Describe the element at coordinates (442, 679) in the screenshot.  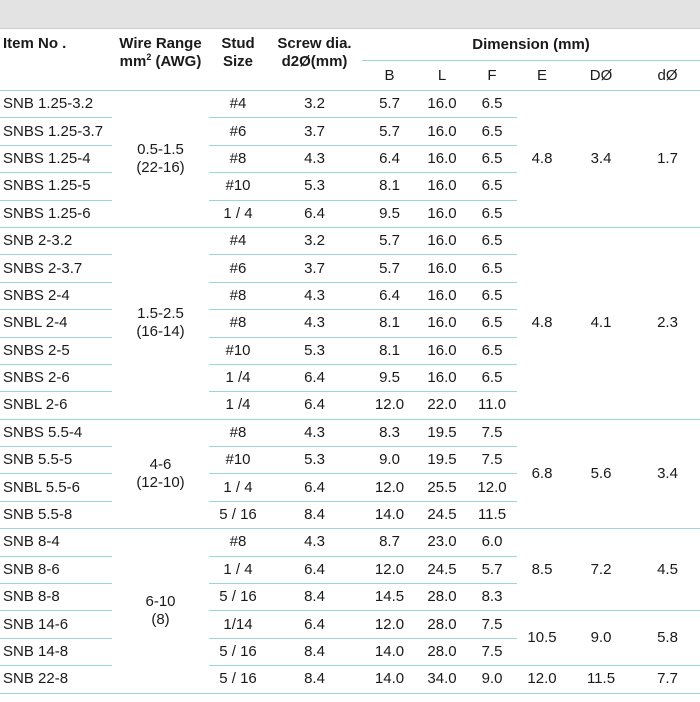
I see `dim-l-cell: 34.0` at that location.